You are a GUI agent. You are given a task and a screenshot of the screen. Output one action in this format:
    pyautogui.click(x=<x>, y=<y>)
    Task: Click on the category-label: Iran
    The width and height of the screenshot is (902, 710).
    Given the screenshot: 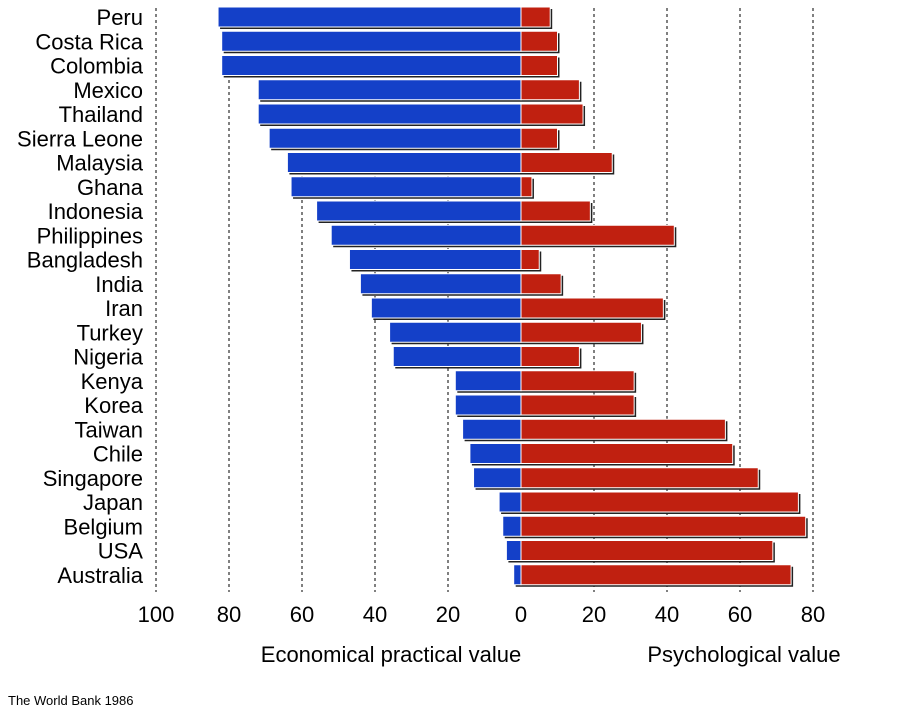 What is the action you would take?
    pyautogui.click(x=124, y=308)
    